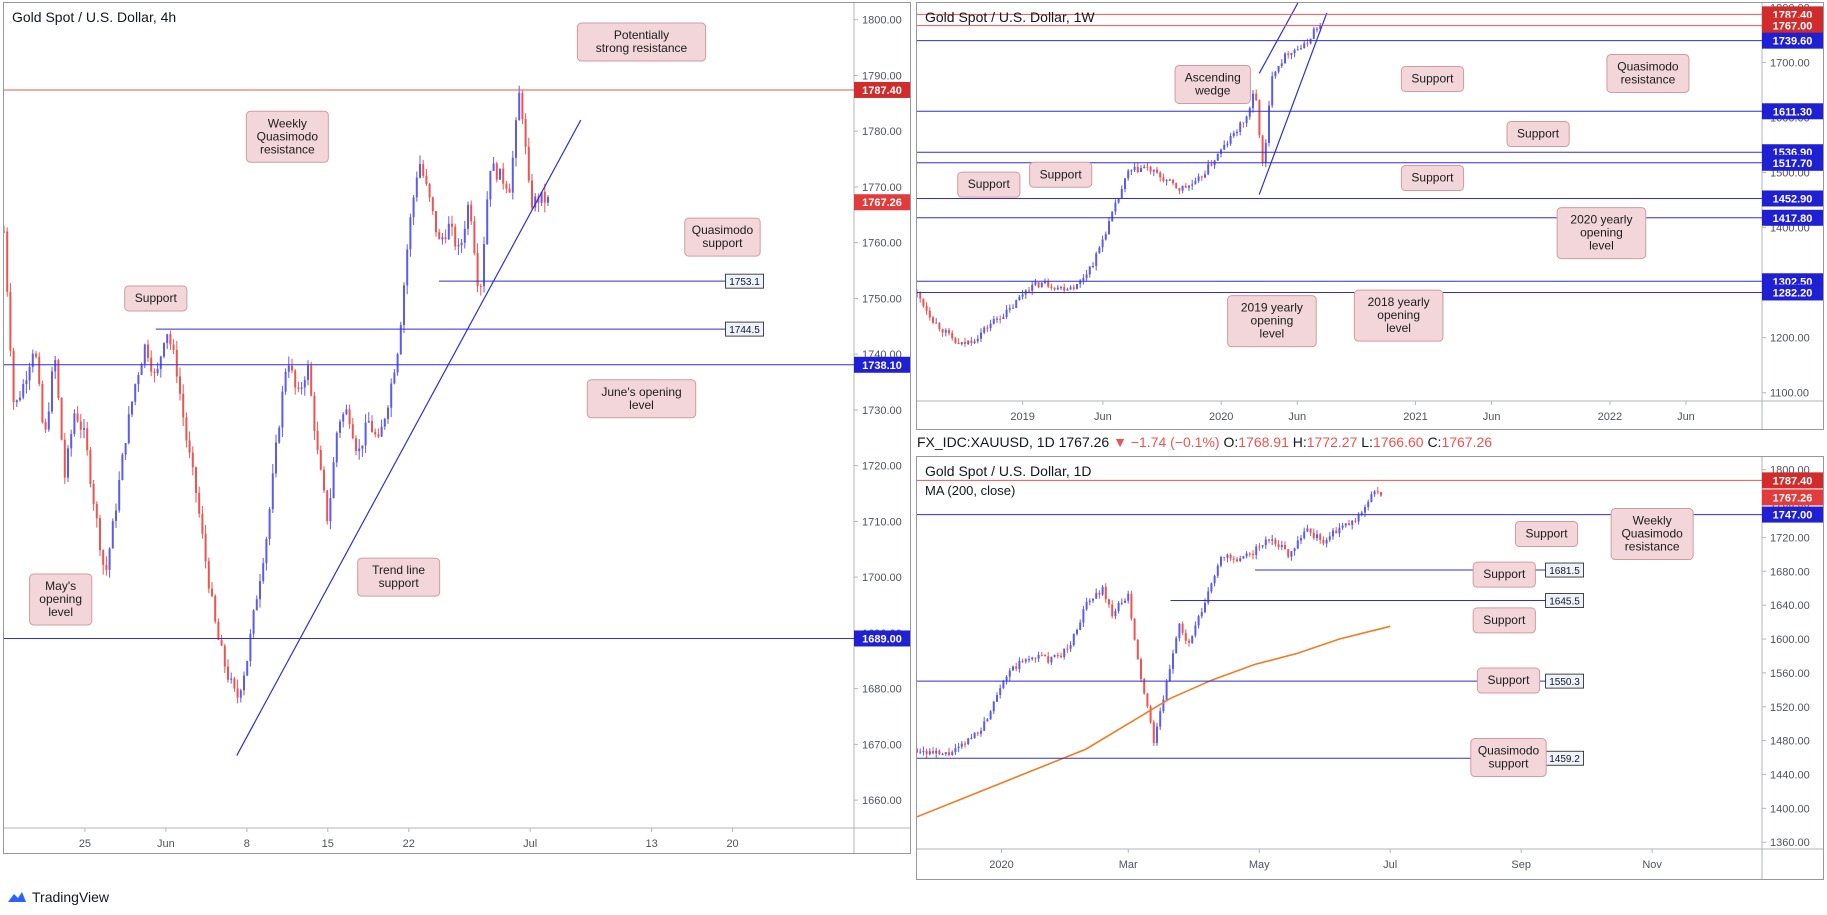 This screenshot has width=1827, height=915. What do you see at coordinates (989, 184) in the screenshot?
I see `callout-text: Support` at bounding box center [989, 184].